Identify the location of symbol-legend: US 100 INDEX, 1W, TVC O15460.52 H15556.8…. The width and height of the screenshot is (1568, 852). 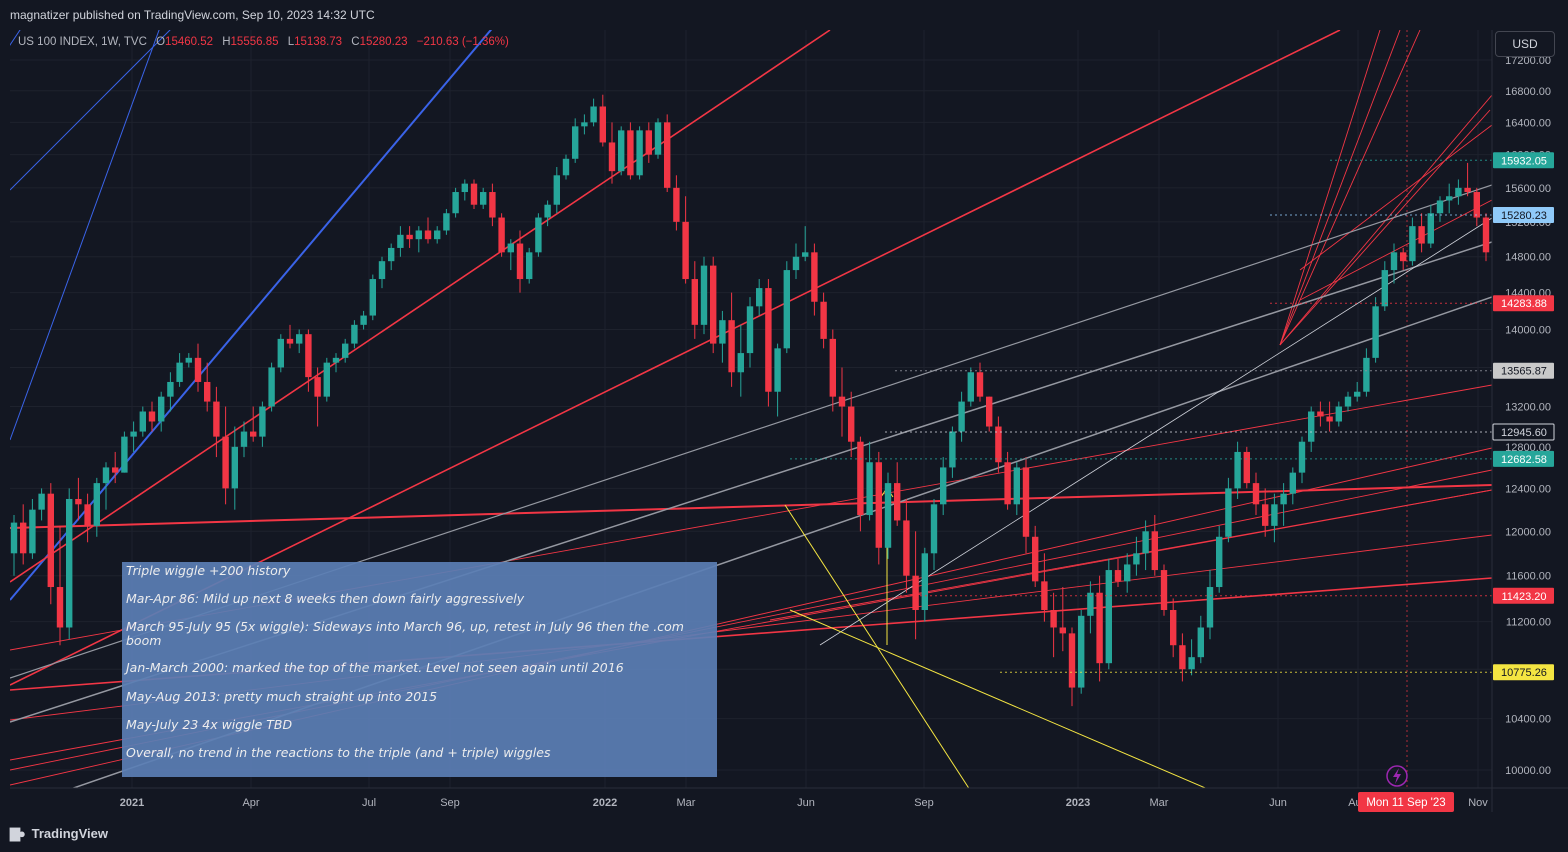
(263, 42).